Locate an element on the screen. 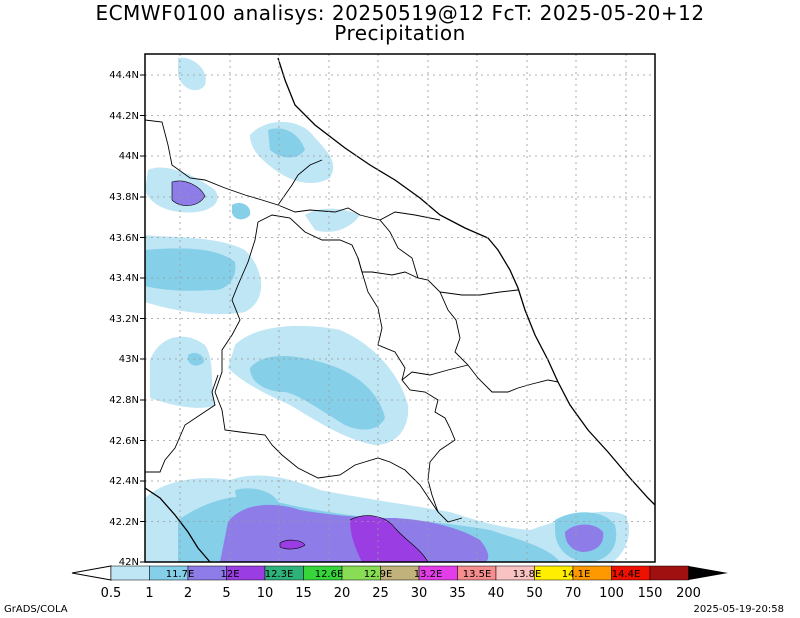 The height and width of the screenshot is (618, 800). lat-label: 42.6N is located at coordinates (124, 441).